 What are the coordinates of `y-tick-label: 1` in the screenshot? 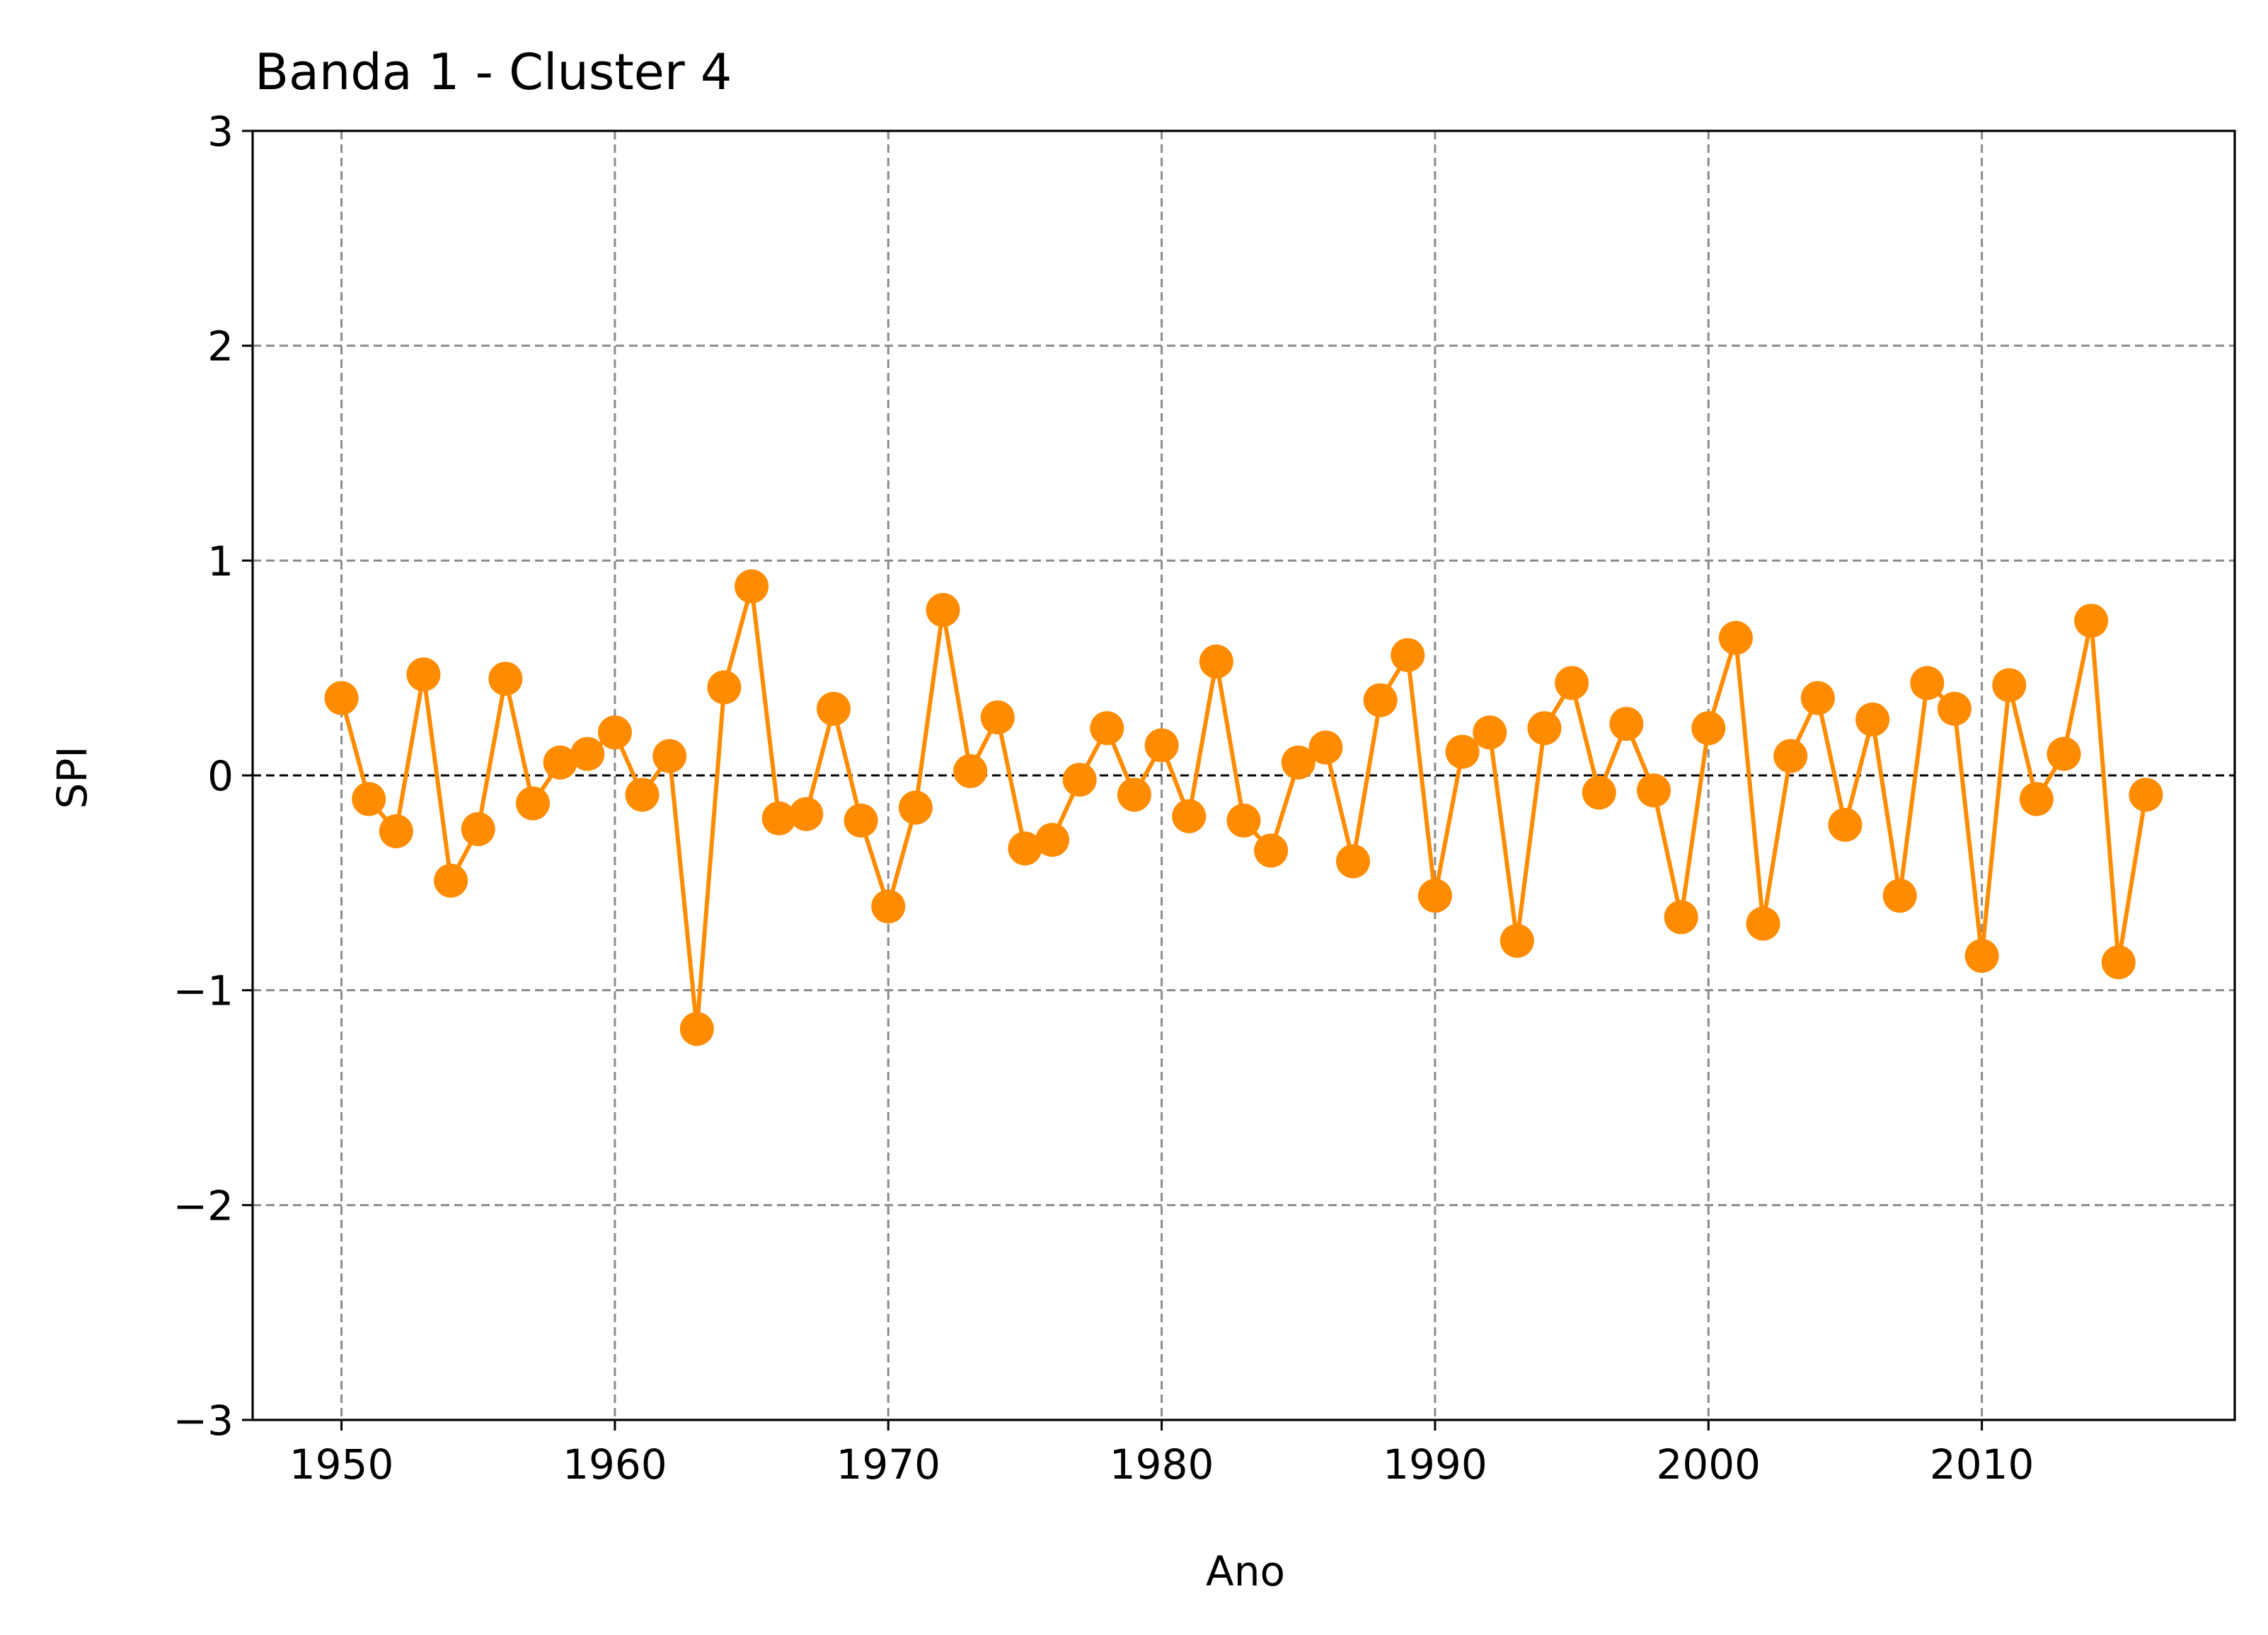 It's located at (220, 561).